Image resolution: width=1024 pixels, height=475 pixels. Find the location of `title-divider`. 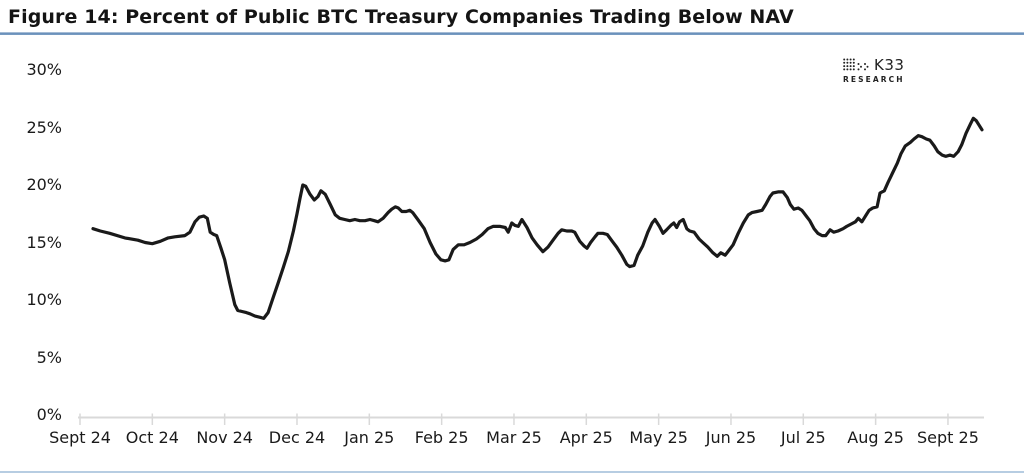

title-divider is located at coordinates (512, 33).